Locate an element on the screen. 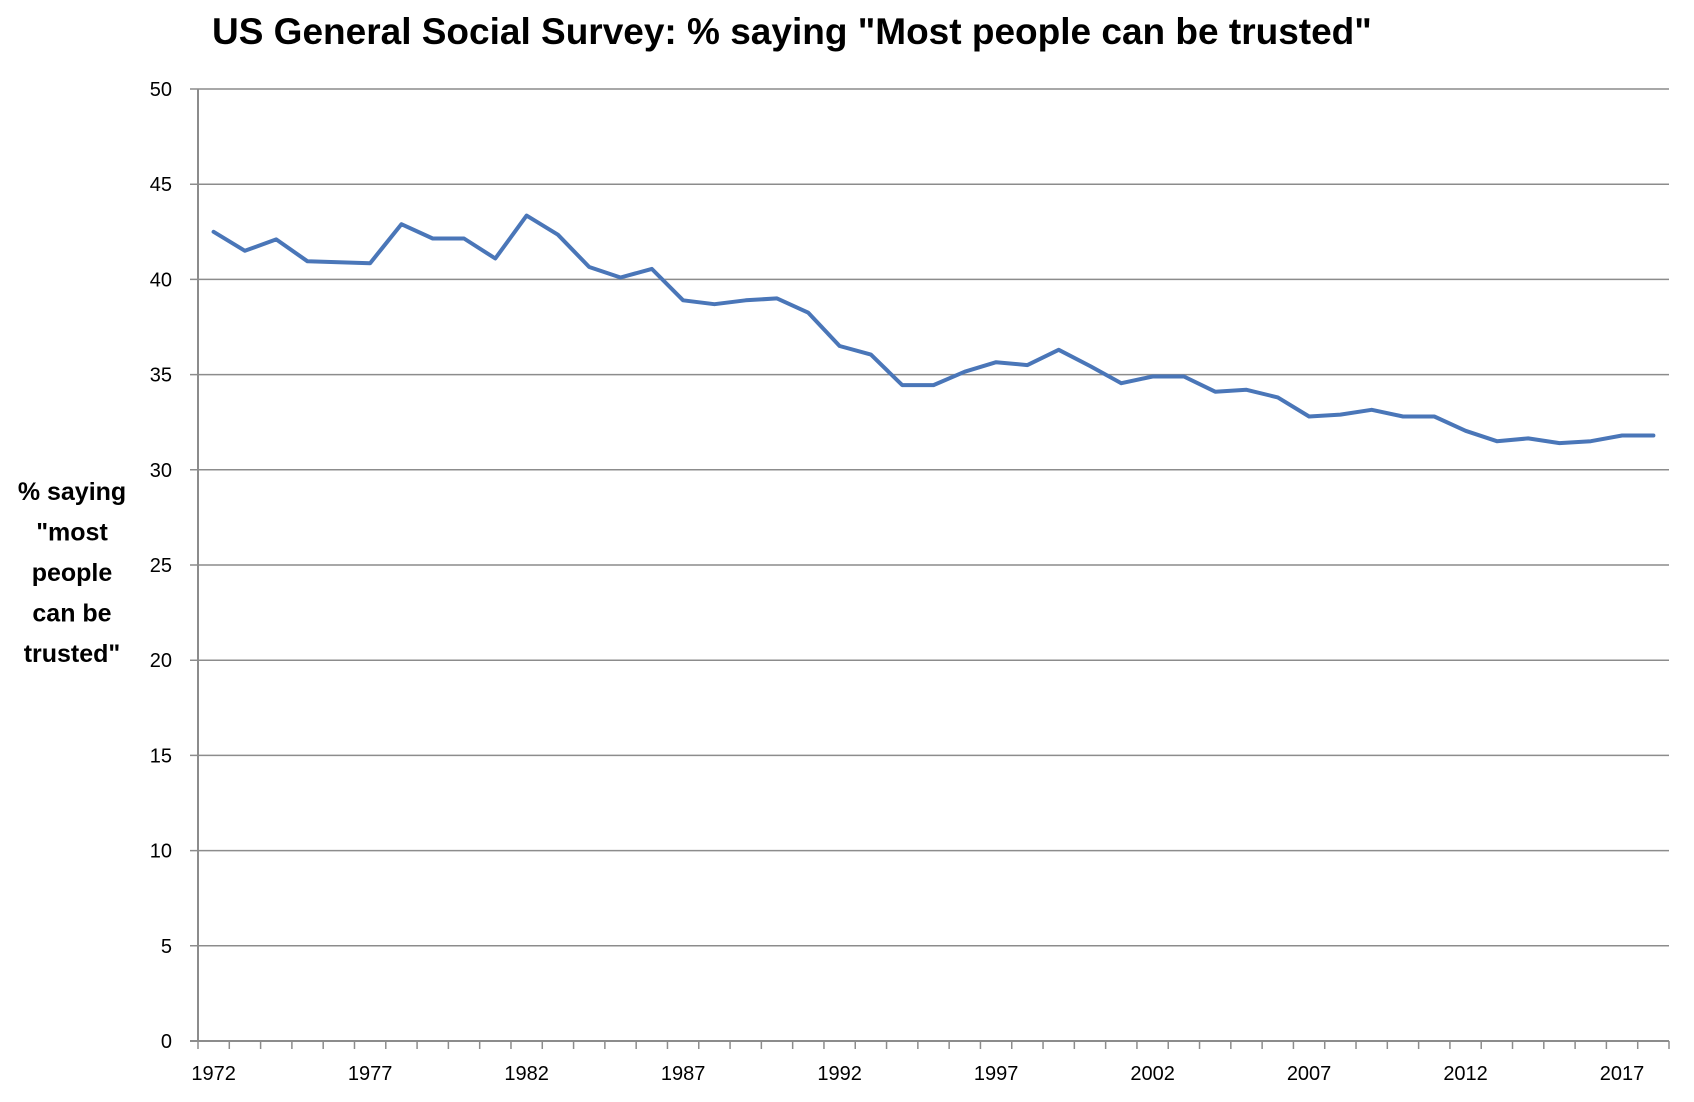 The image size is (1694, 1102). y-tick-label: 20 is located at coordinates (161, 661).